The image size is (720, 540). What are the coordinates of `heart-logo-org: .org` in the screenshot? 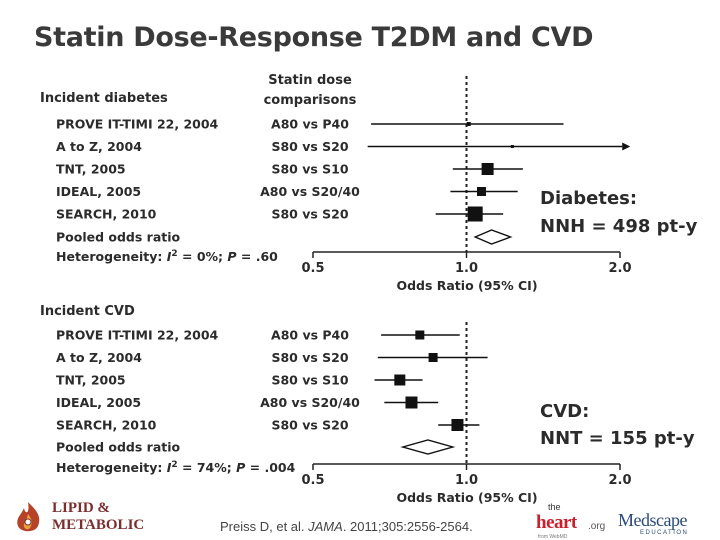 It's located at (597, 526).